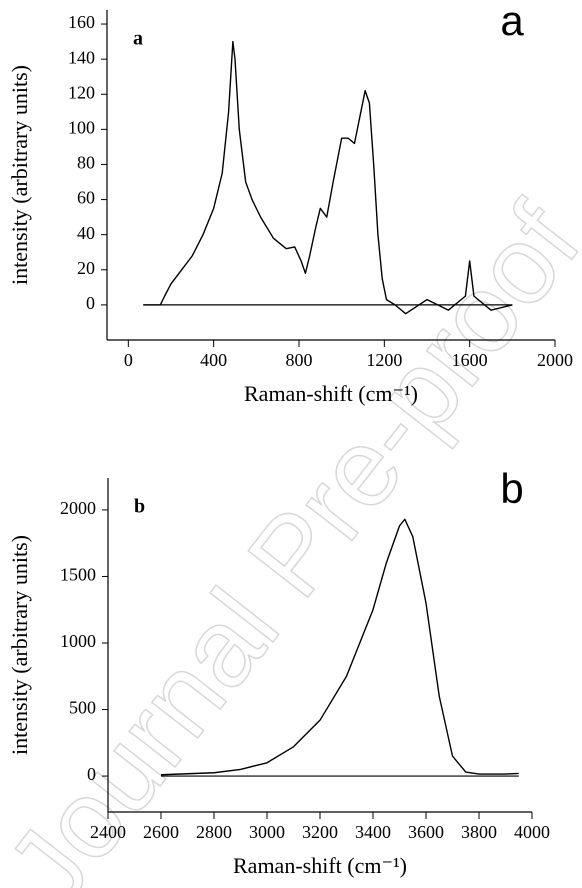 The image size is (582, 888). Describe the element at coordinates (426, 832) in the screenshot. I see `x-tick-label: 3600` at that location.